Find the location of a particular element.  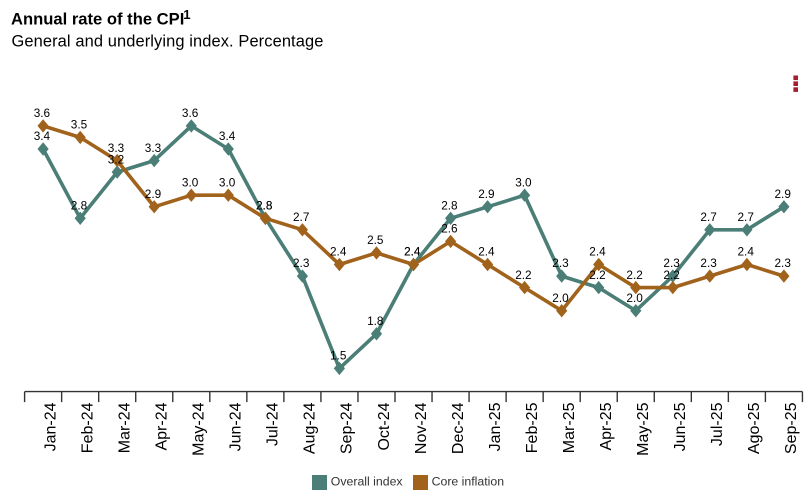

svg-text: Feb-24 is located at coordinates (88, 427).